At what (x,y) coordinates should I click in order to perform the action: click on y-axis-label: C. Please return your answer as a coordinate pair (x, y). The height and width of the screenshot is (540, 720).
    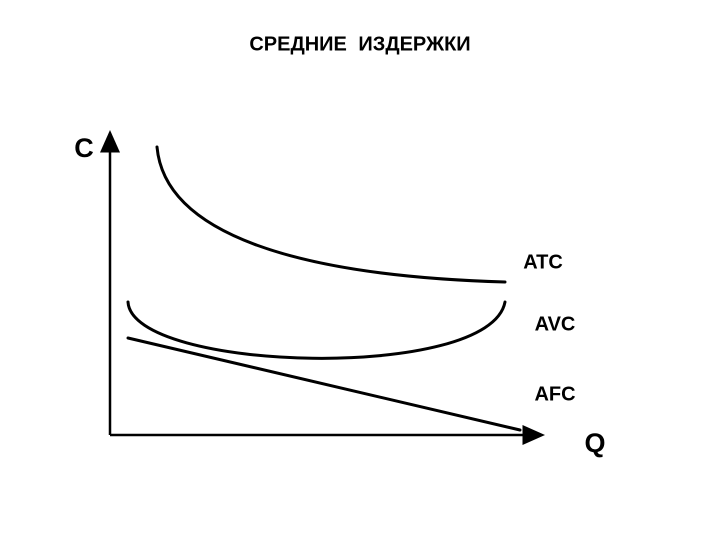
    Looking at the image, I should click on (84, 148).